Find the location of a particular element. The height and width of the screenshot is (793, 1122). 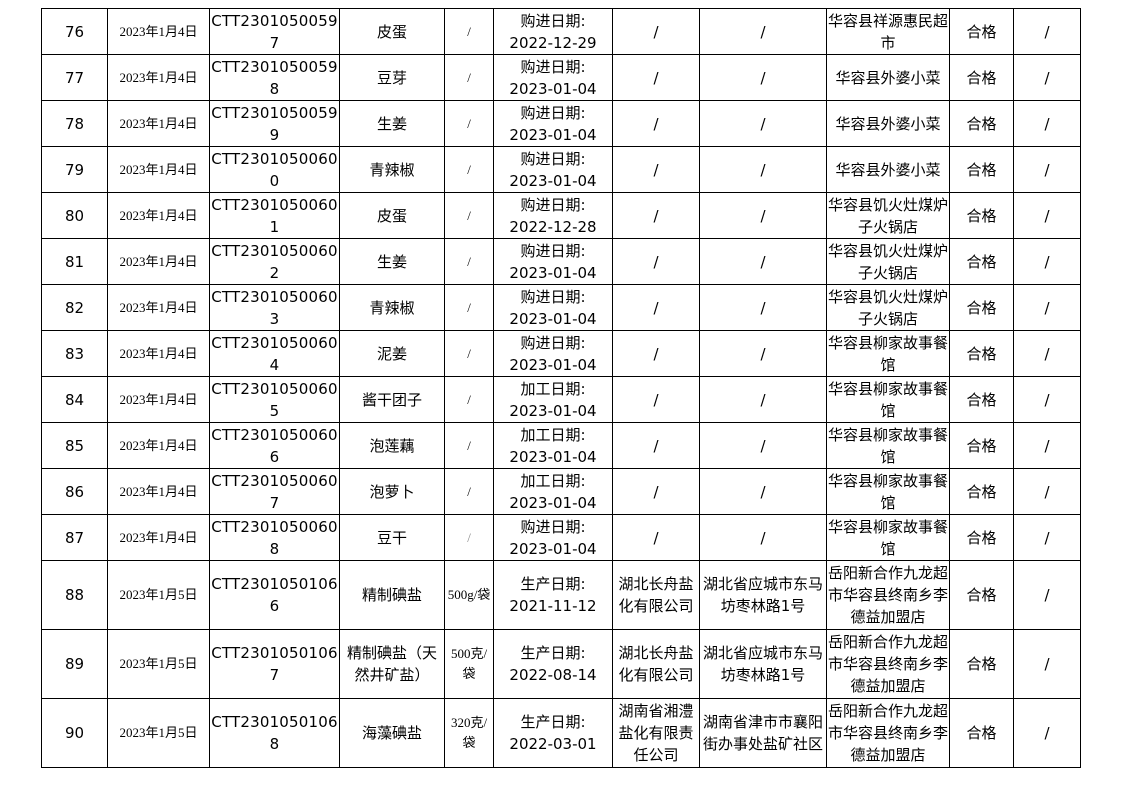

sample-id-cell: CTT23010500598 is located at coordinates (274, 77).